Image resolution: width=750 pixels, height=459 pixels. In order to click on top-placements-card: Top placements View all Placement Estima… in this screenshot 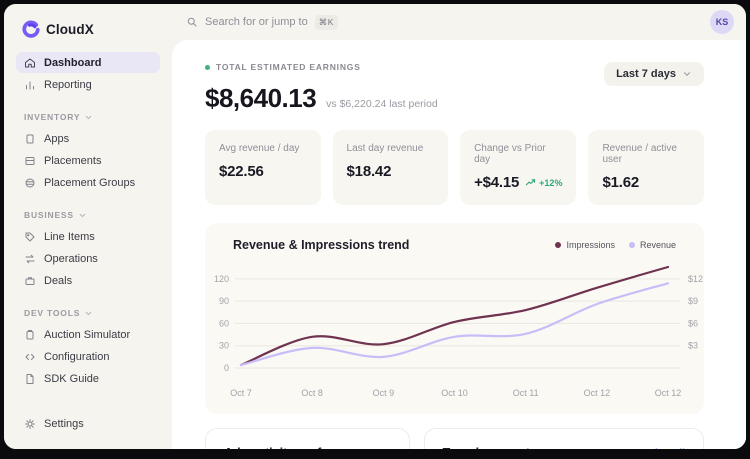, I will do `click(563, 439)`.